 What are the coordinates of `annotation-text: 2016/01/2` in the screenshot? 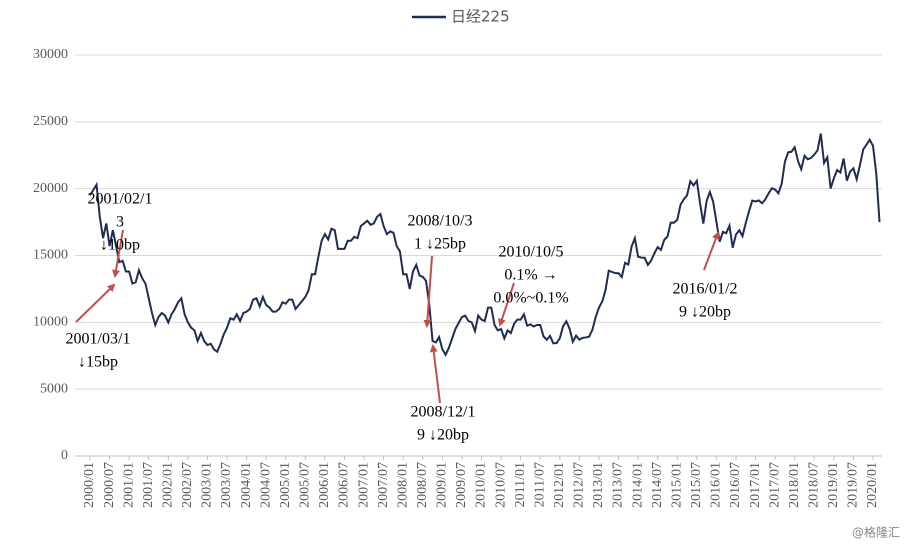 It's located at (705, 289).